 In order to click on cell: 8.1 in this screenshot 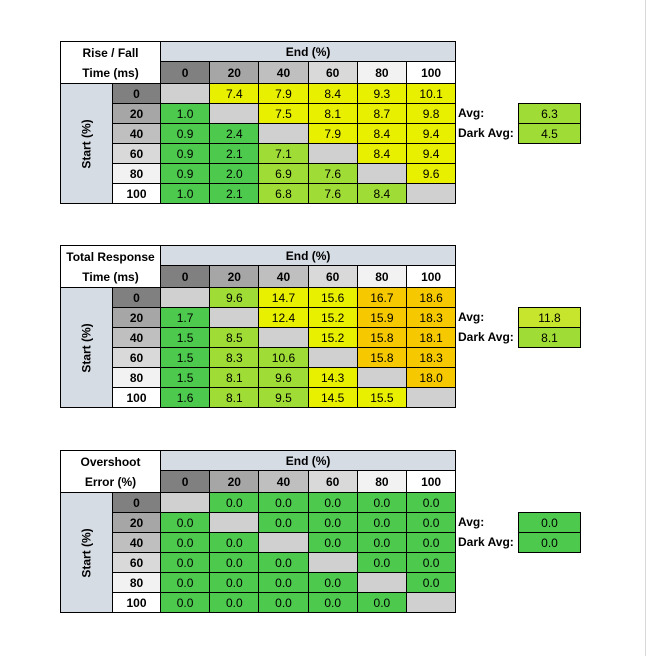, I will do `click(234, 377)`.